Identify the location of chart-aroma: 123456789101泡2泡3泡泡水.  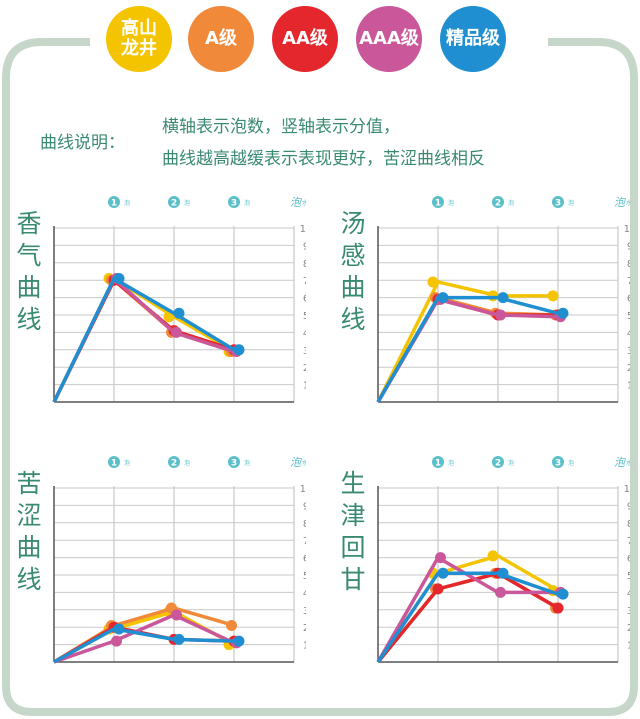
(179, 299).